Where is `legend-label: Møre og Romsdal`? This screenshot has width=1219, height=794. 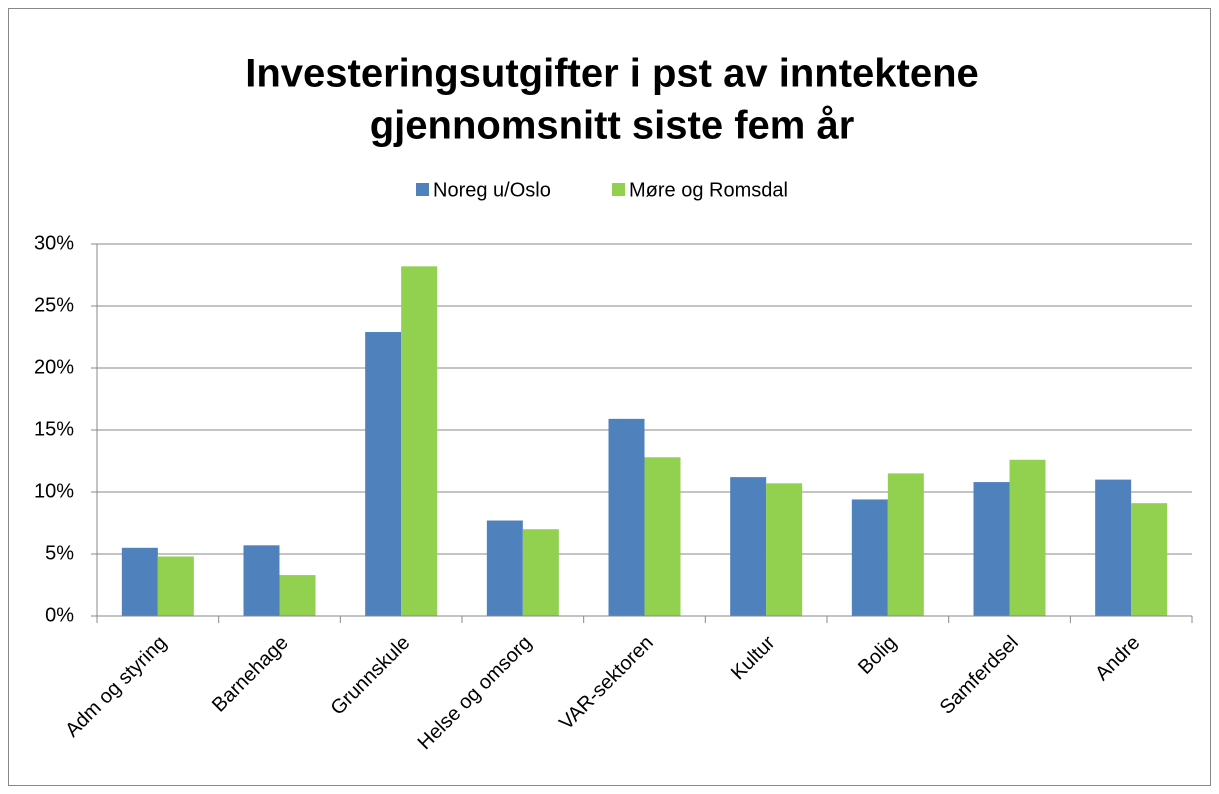 legend-label: Møre og Romsdal is located at coordinates (708, 190).